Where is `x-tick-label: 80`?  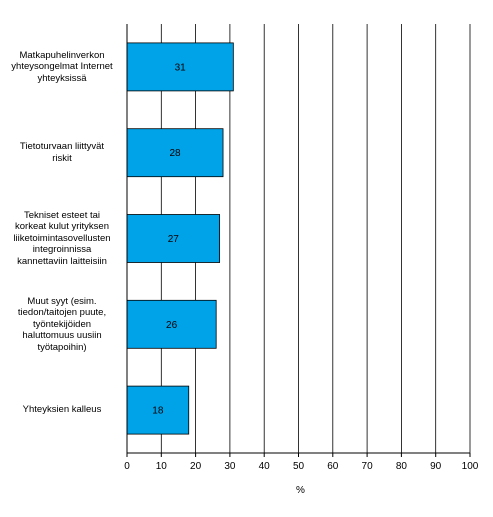 x-tick-label: 80 is located at coordinates (402, 466).